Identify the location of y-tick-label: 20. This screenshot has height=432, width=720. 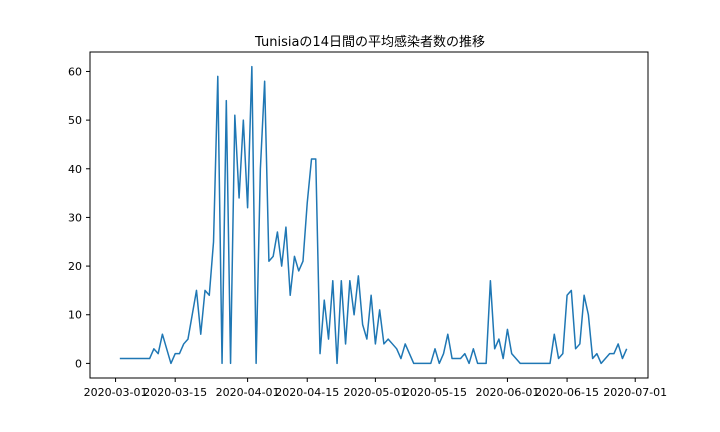
(75, 266).